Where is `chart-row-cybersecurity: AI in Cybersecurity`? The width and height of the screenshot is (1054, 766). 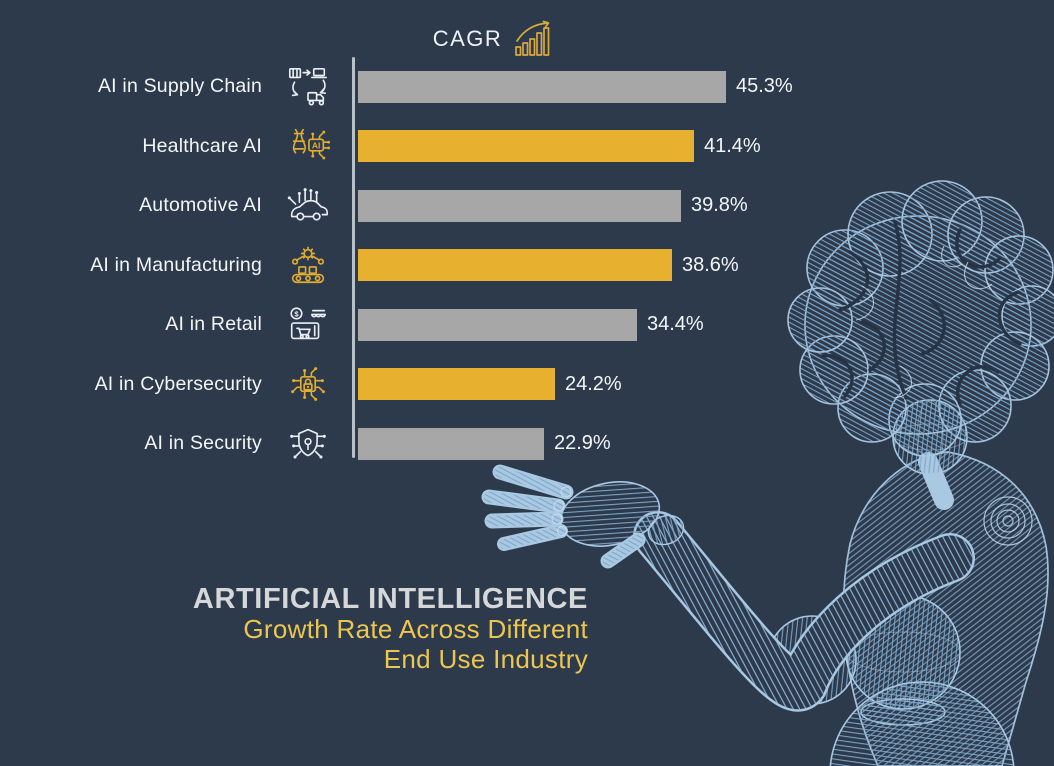
chart-row-cybersecurity: AI in Cybersecurity is located at coordinates (527, 385).